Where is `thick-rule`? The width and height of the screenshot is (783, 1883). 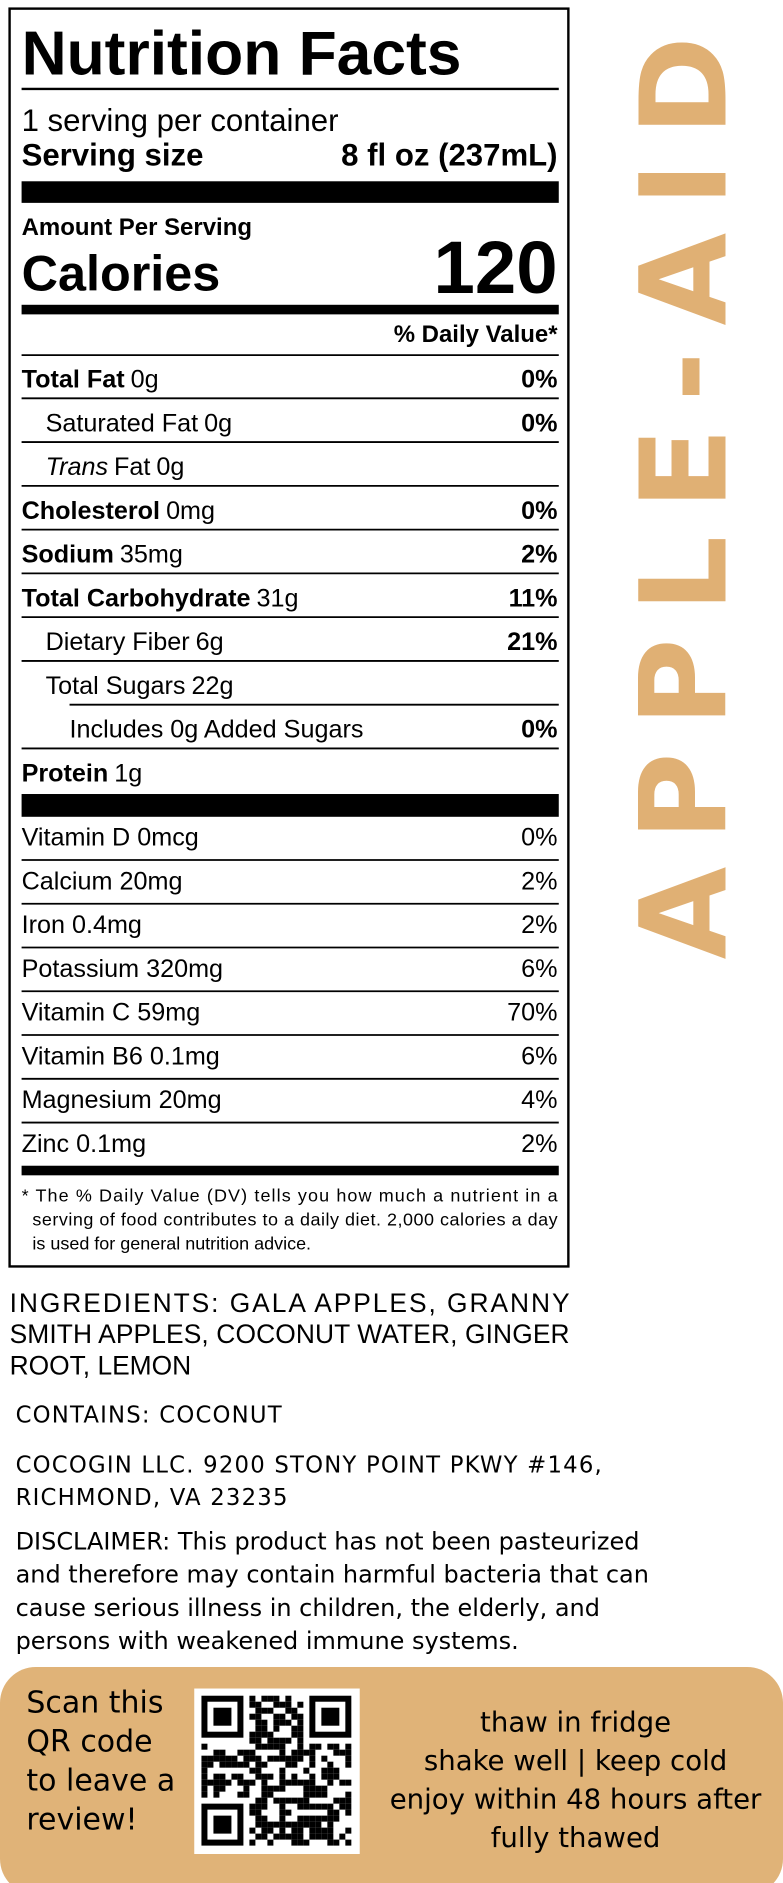
thick-rule is located at coordinates (290, 1170).